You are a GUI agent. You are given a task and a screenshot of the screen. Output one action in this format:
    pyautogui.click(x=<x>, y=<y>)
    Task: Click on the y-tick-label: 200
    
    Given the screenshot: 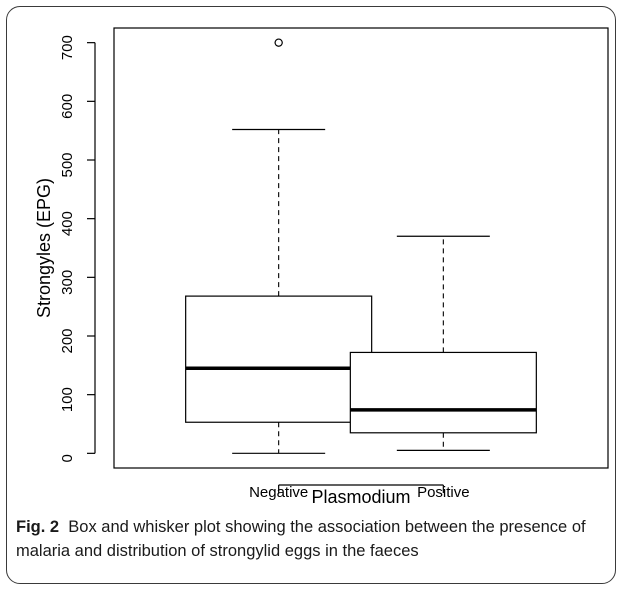 What is the action you would take?
    pyautogui.click(x=67, y=340)
    